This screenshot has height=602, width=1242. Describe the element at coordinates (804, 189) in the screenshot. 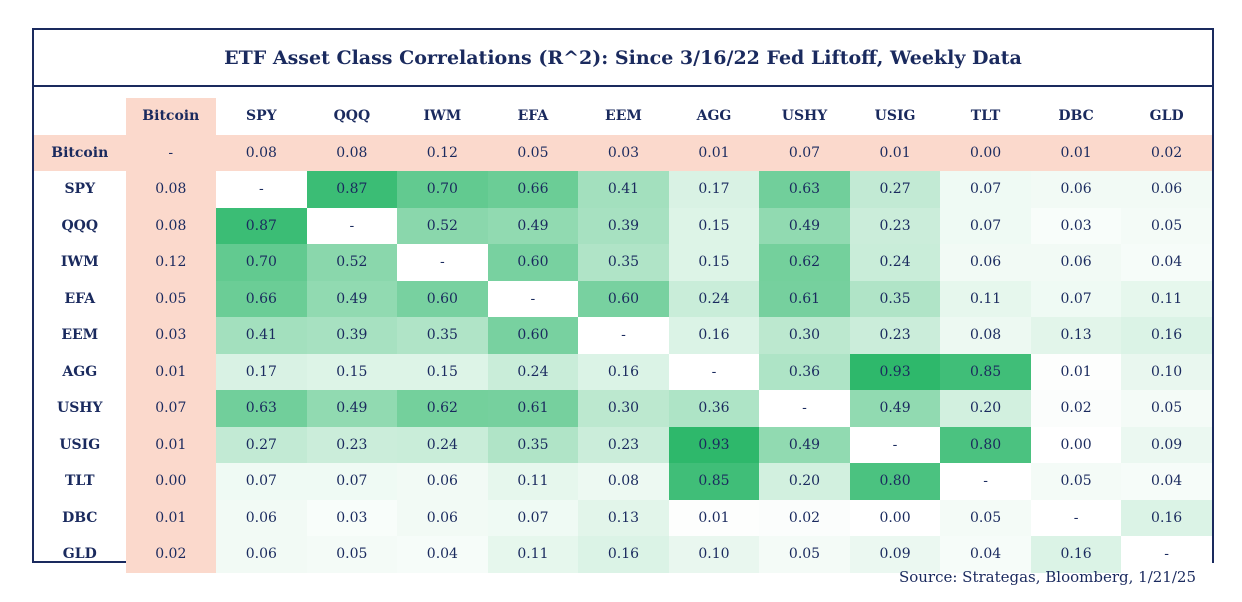

I see `matrix-cell: 0.63` at that location.